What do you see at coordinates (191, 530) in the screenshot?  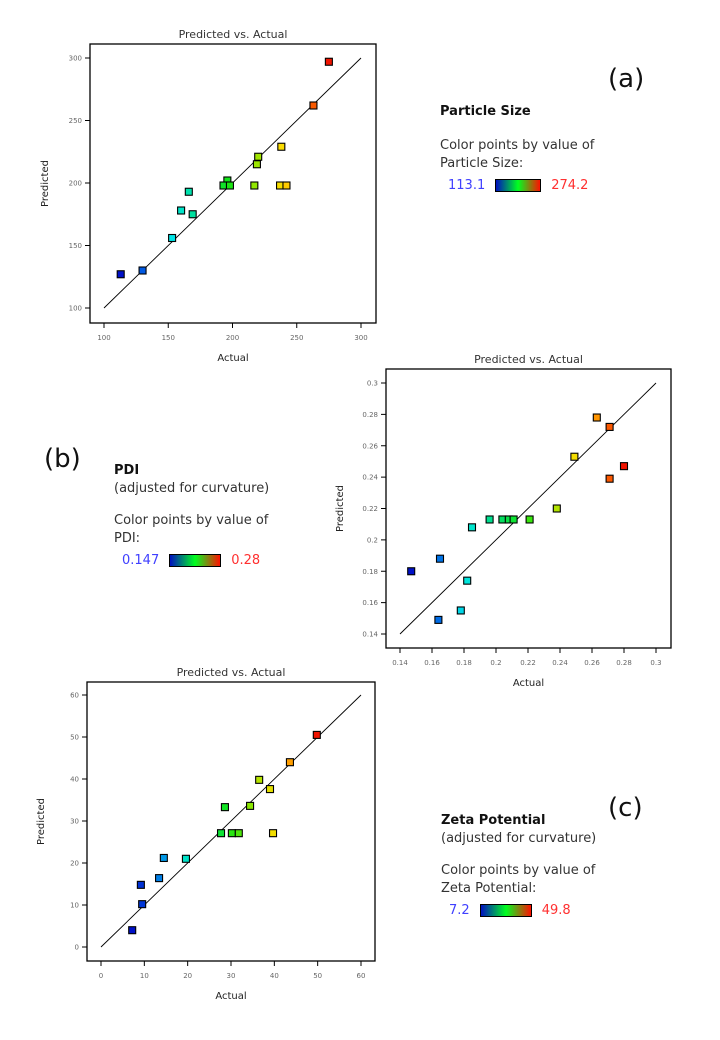 I see `legend-description: Color points by value of PDI:` at bounding box center [191, 530].